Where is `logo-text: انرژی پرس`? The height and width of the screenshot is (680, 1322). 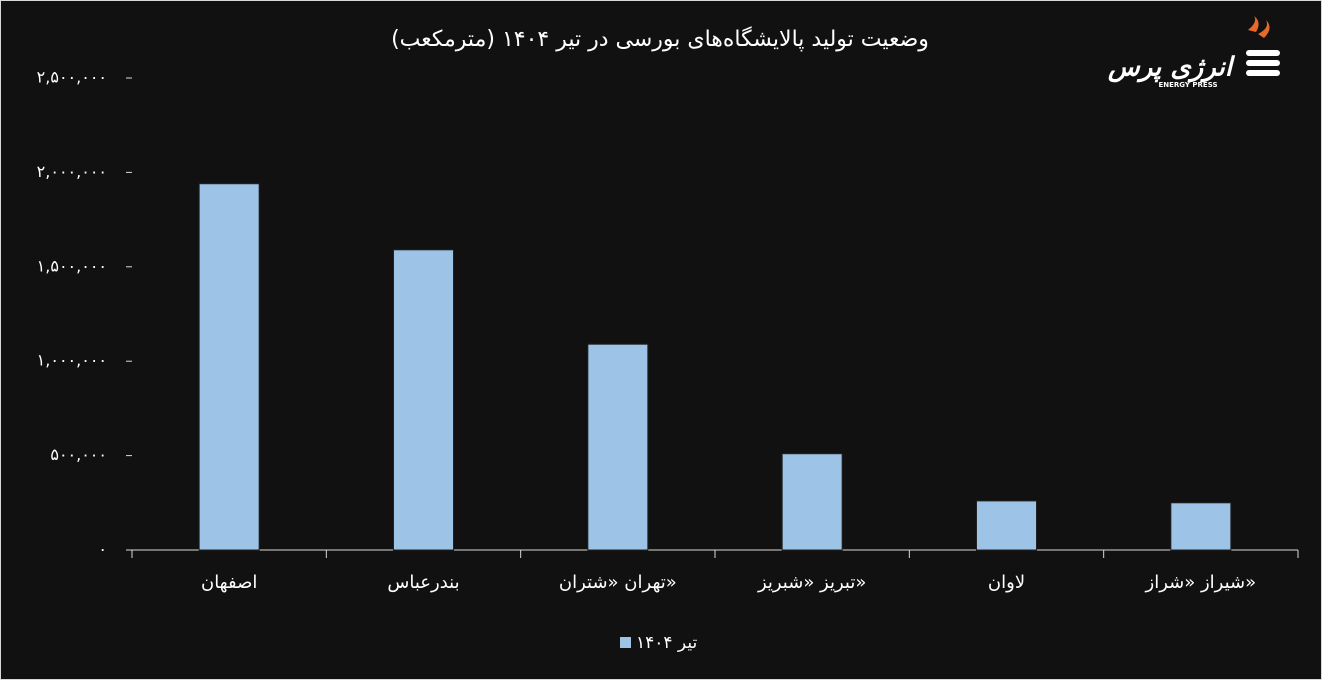 logo-text: انرژی پرس is located at coordinates (1171, 68).